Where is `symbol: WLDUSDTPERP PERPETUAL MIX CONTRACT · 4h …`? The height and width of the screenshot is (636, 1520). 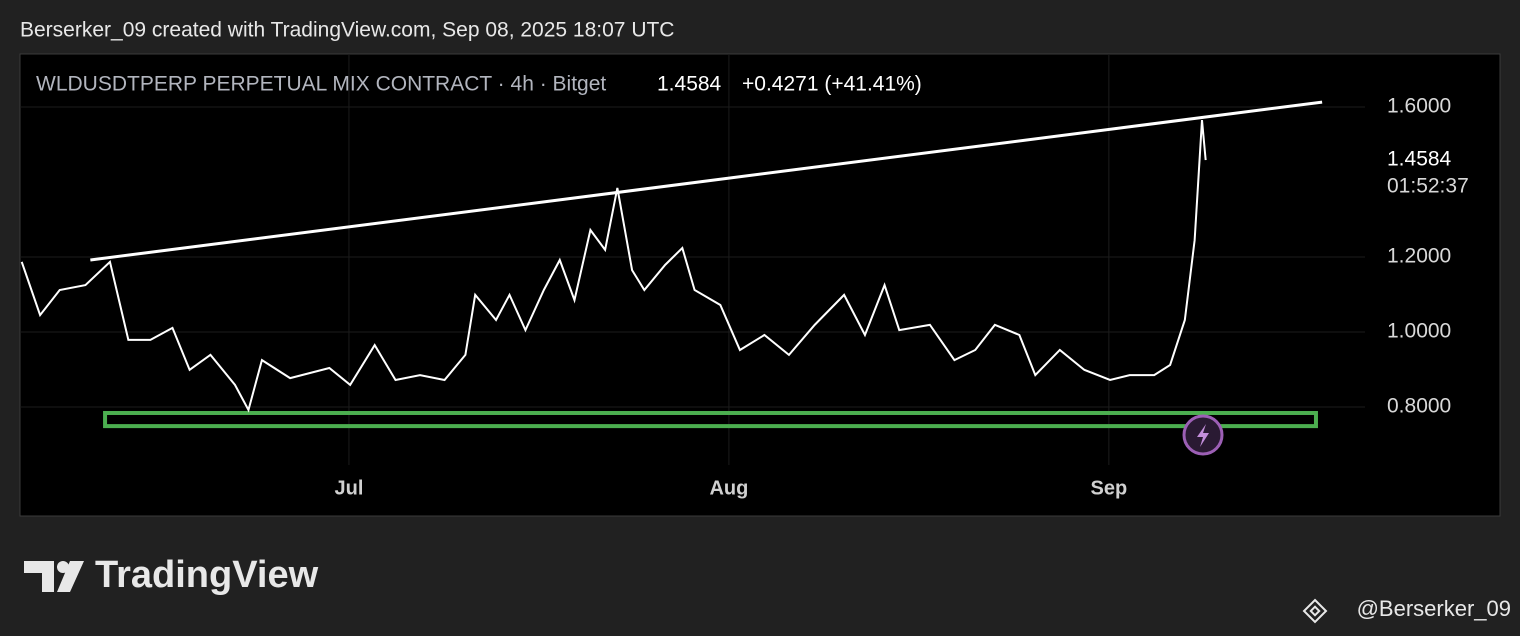 symbol: WLDUSDTPERP PERPETUAL MIX CONTRACT · 4h … is located at coordinates (321, 84).